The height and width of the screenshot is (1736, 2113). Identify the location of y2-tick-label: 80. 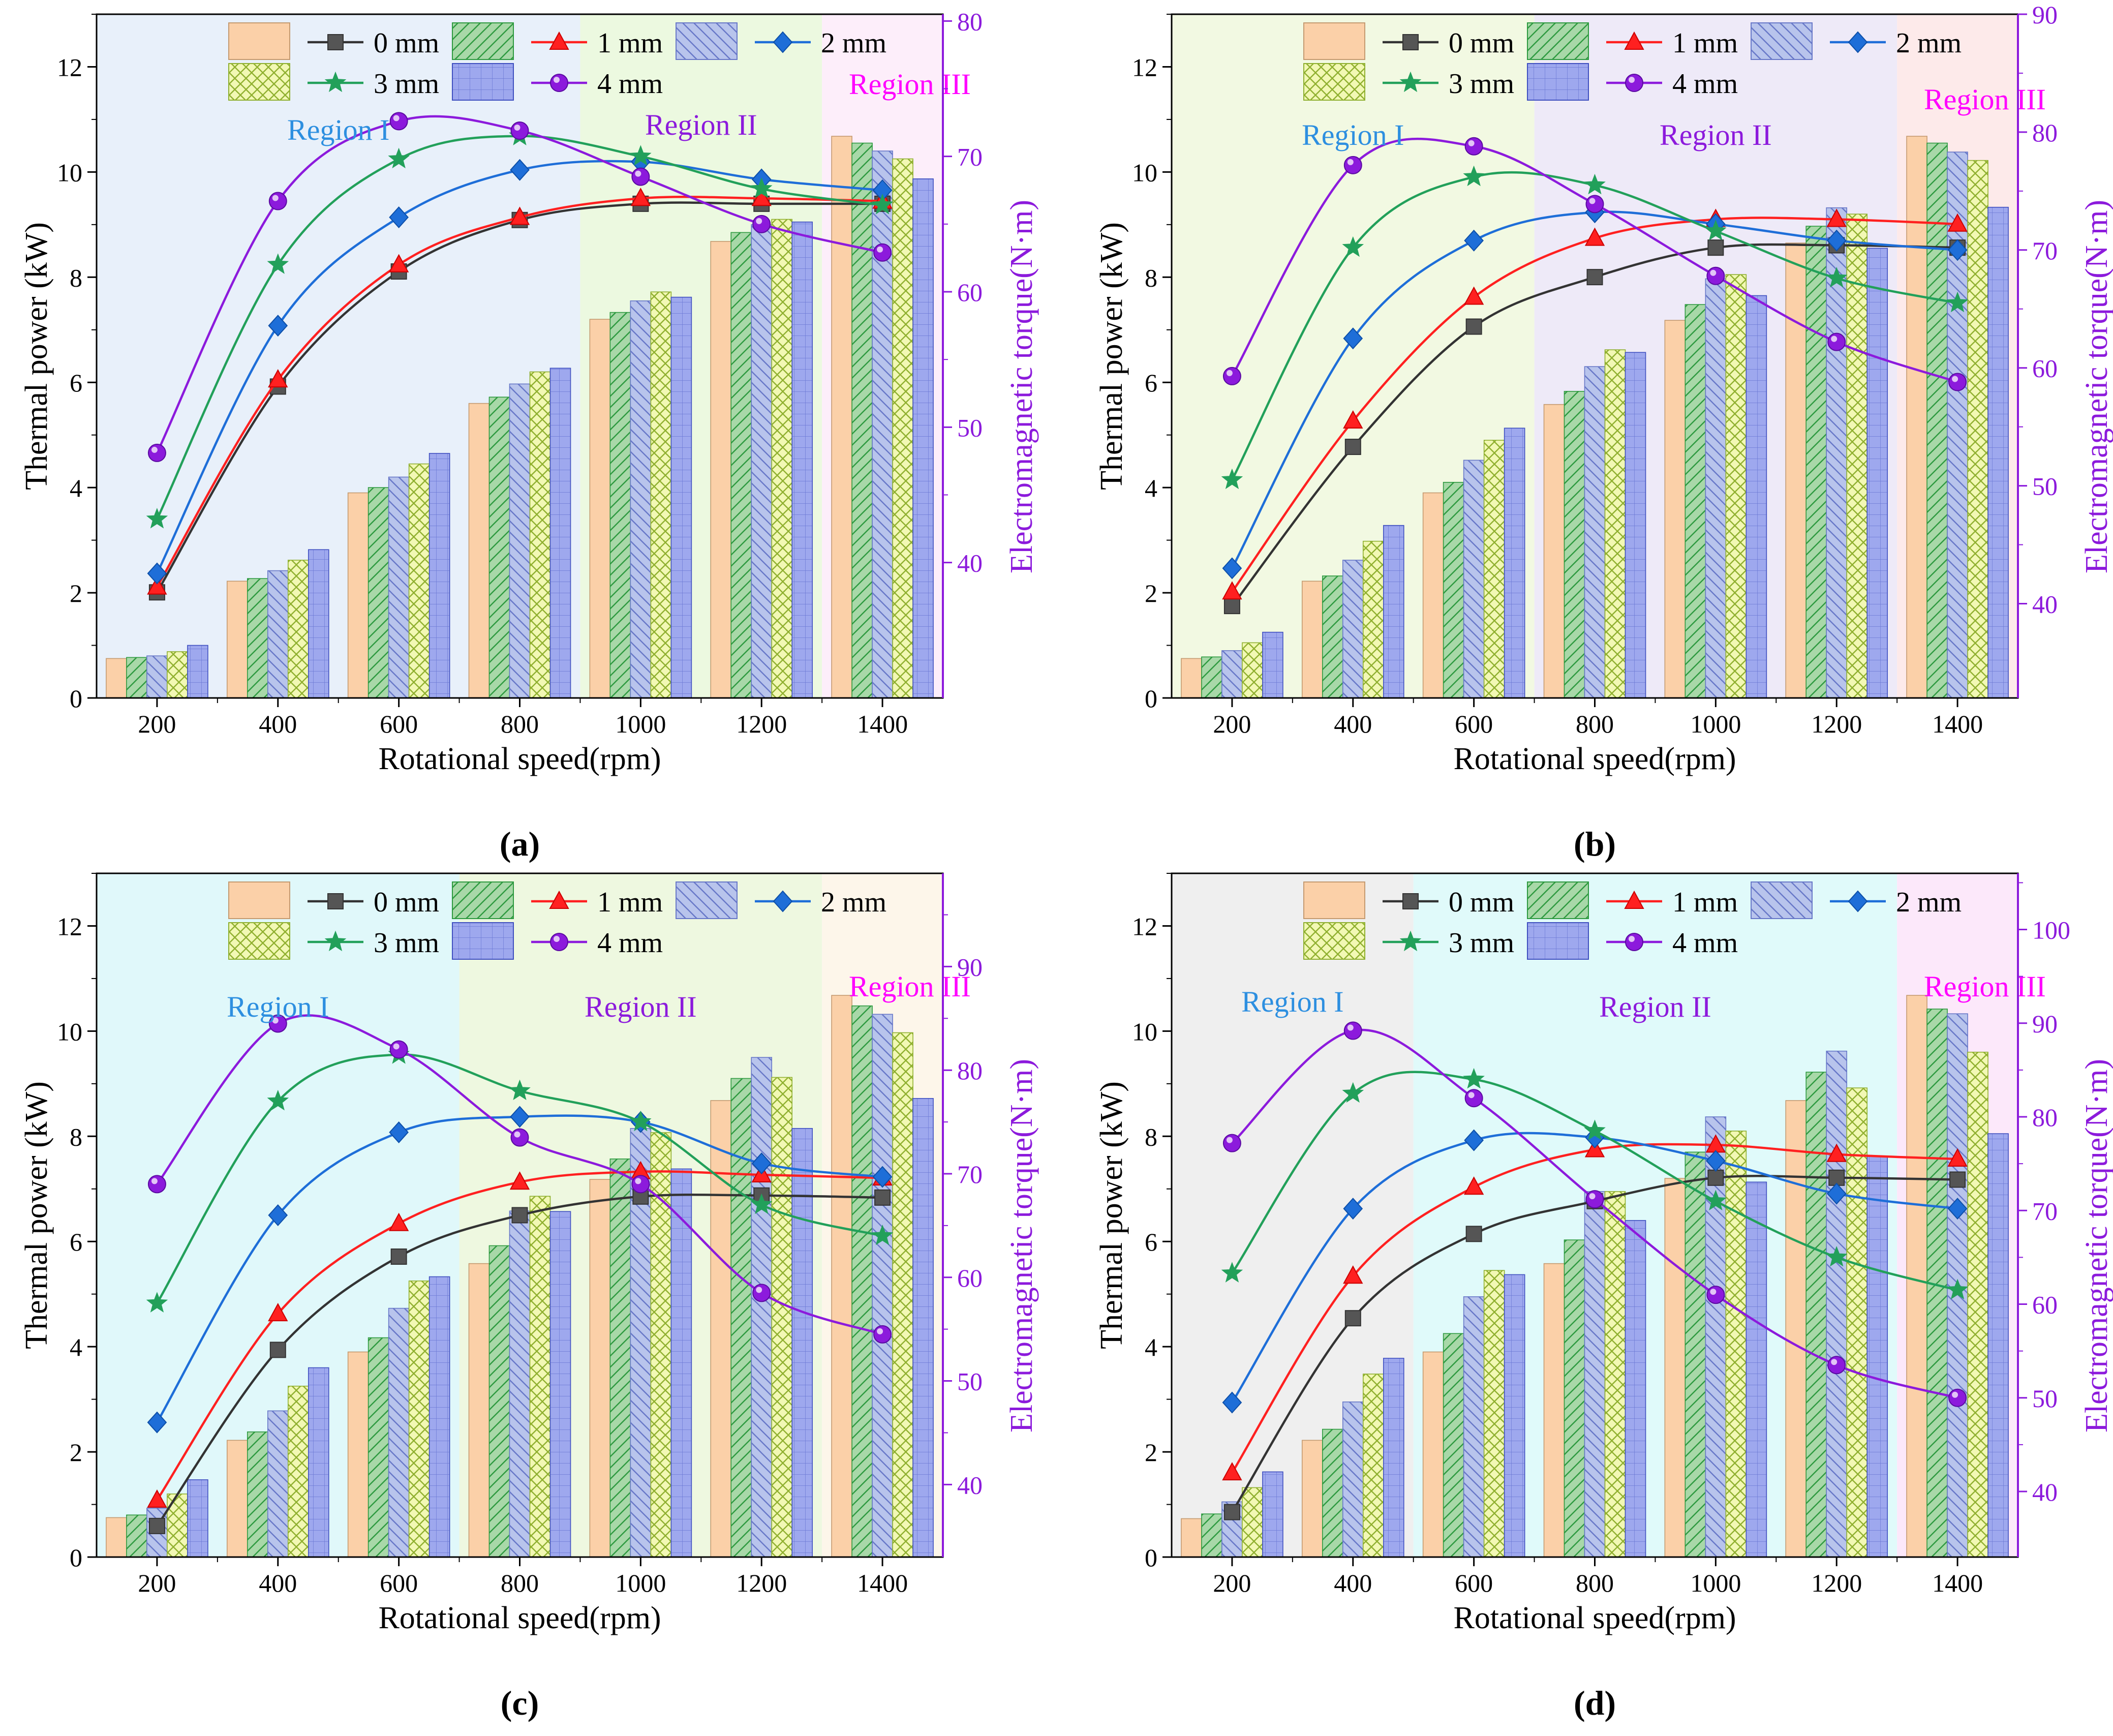
(970, 1070).